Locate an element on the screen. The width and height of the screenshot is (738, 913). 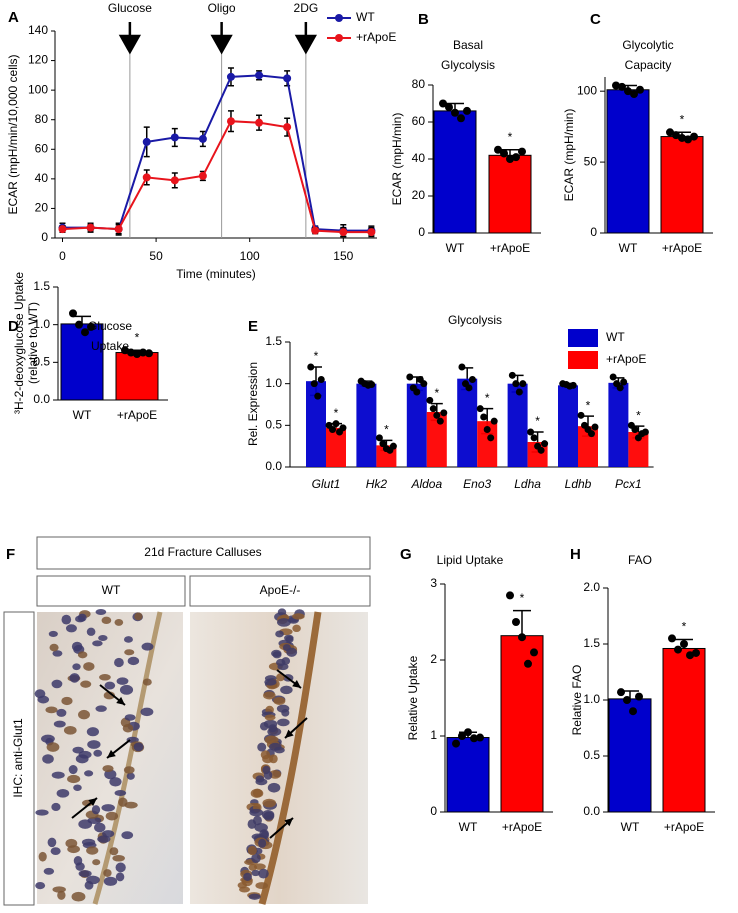
chart-title: Basal is located at coordinates (468, 45).